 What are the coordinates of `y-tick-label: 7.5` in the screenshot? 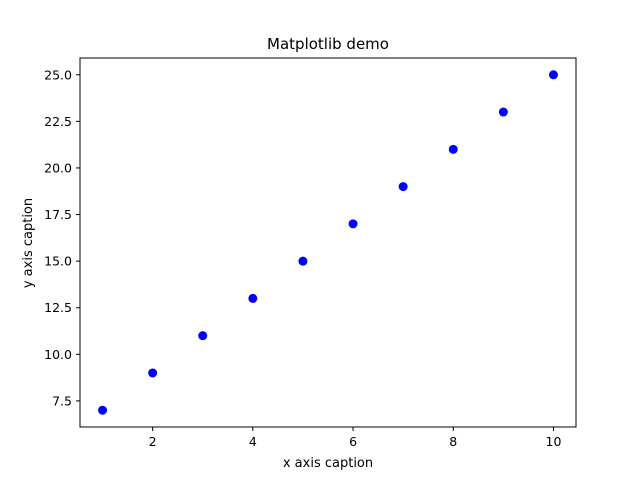 It's located at (62, 400).